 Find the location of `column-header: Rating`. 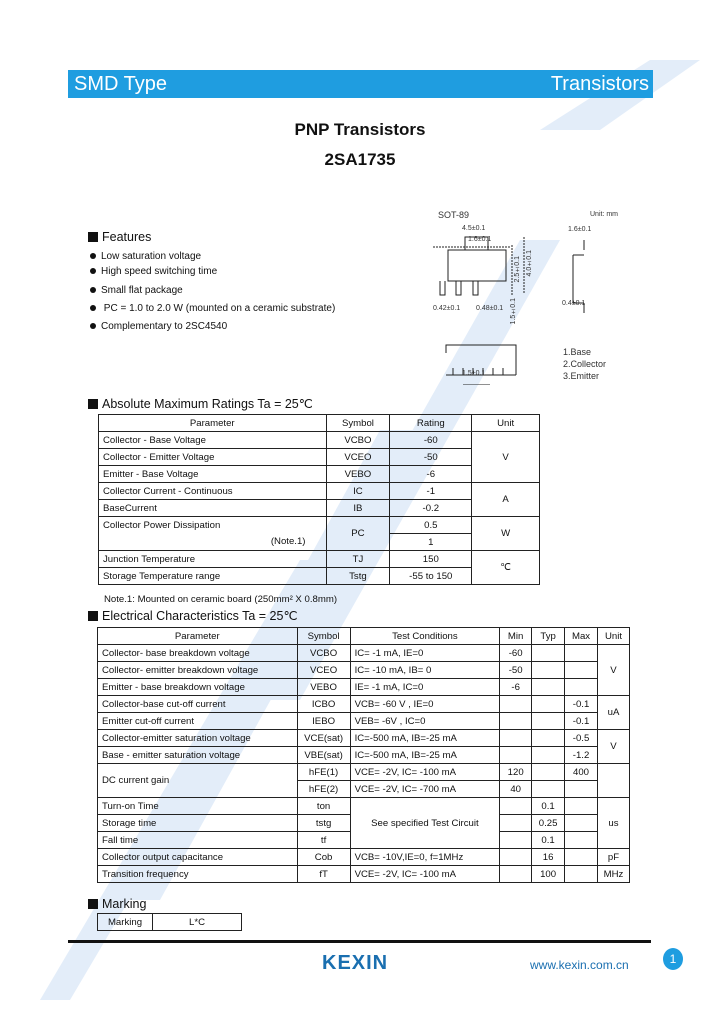

column-header: Rating is located at coordinates (431, 423).